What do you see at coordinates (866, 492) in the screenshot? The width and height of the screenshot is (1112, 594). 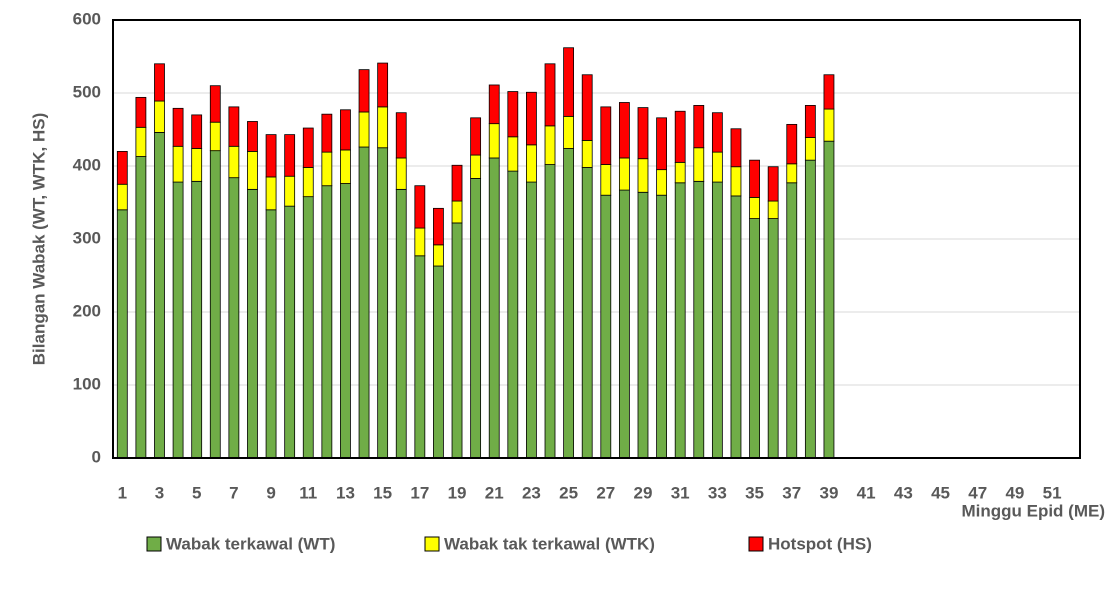 I see `x-tick-label: 41` at bounding box center [866, 492].